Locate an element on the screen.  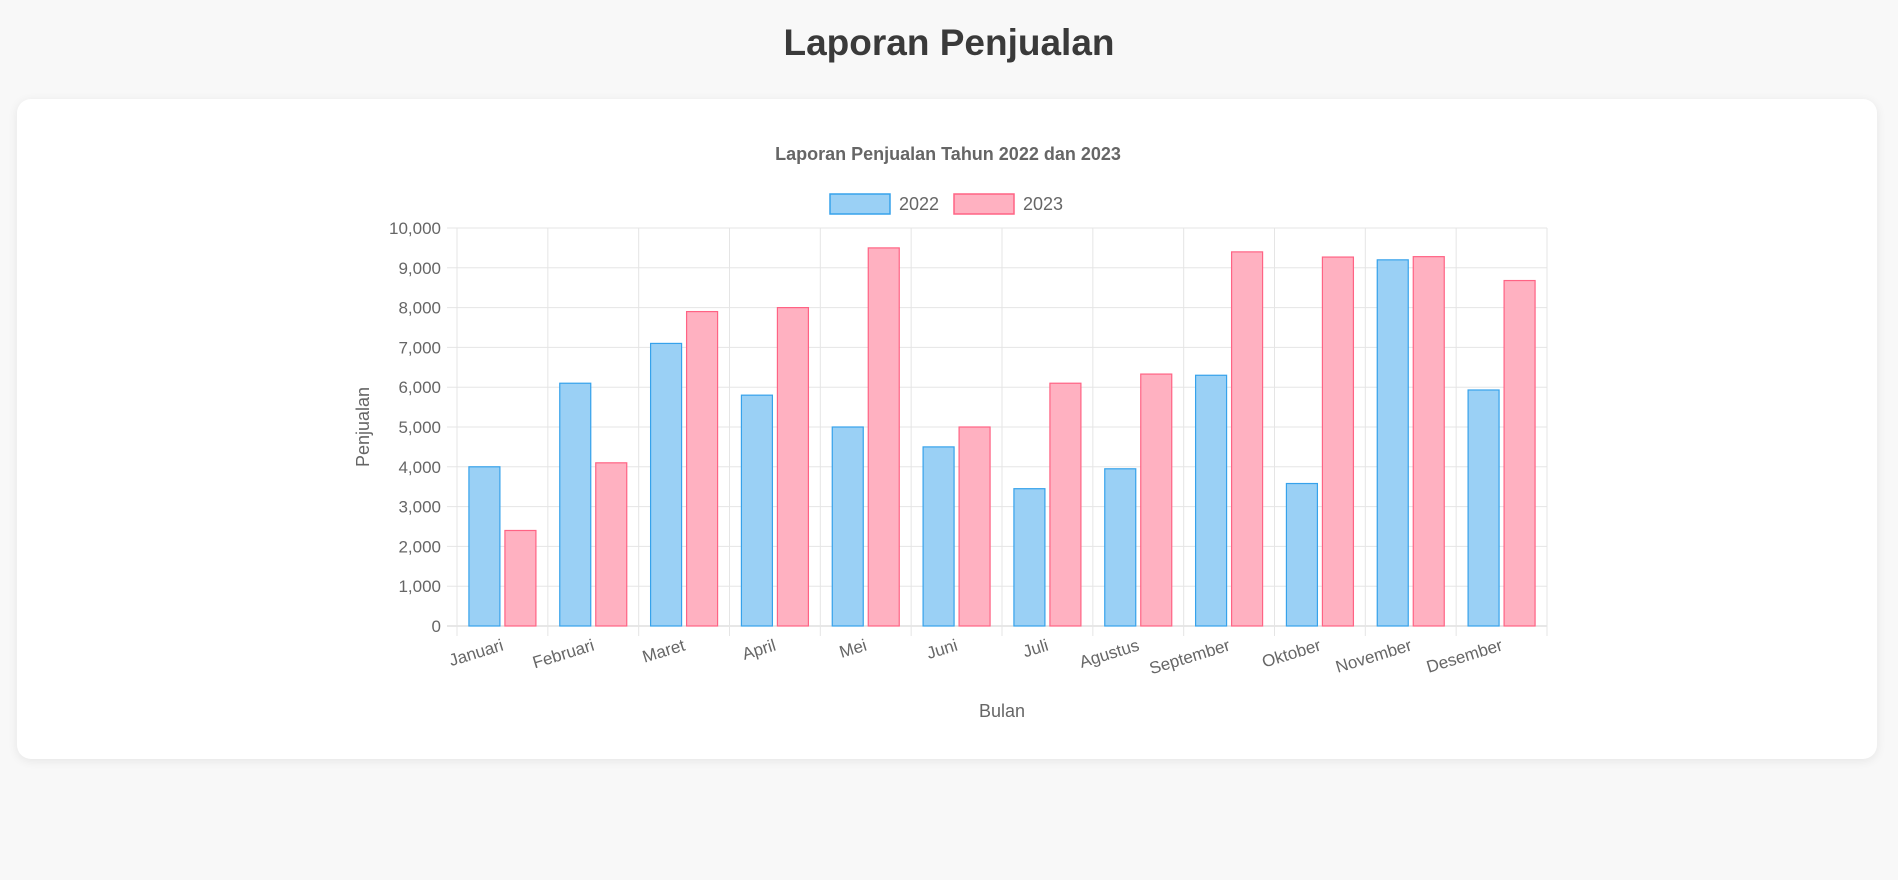
bar-2023-januari is located at coordinates (520, 578).